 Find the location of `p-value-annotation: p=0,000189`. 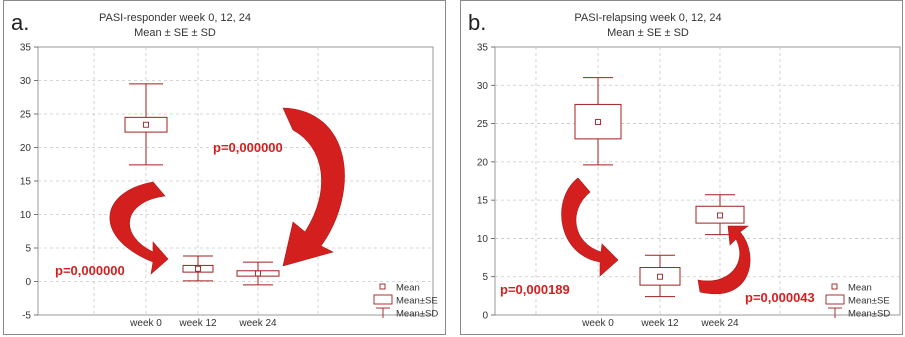

p-value-annotation: p=0,000189 is located at coordinates (535, 289).